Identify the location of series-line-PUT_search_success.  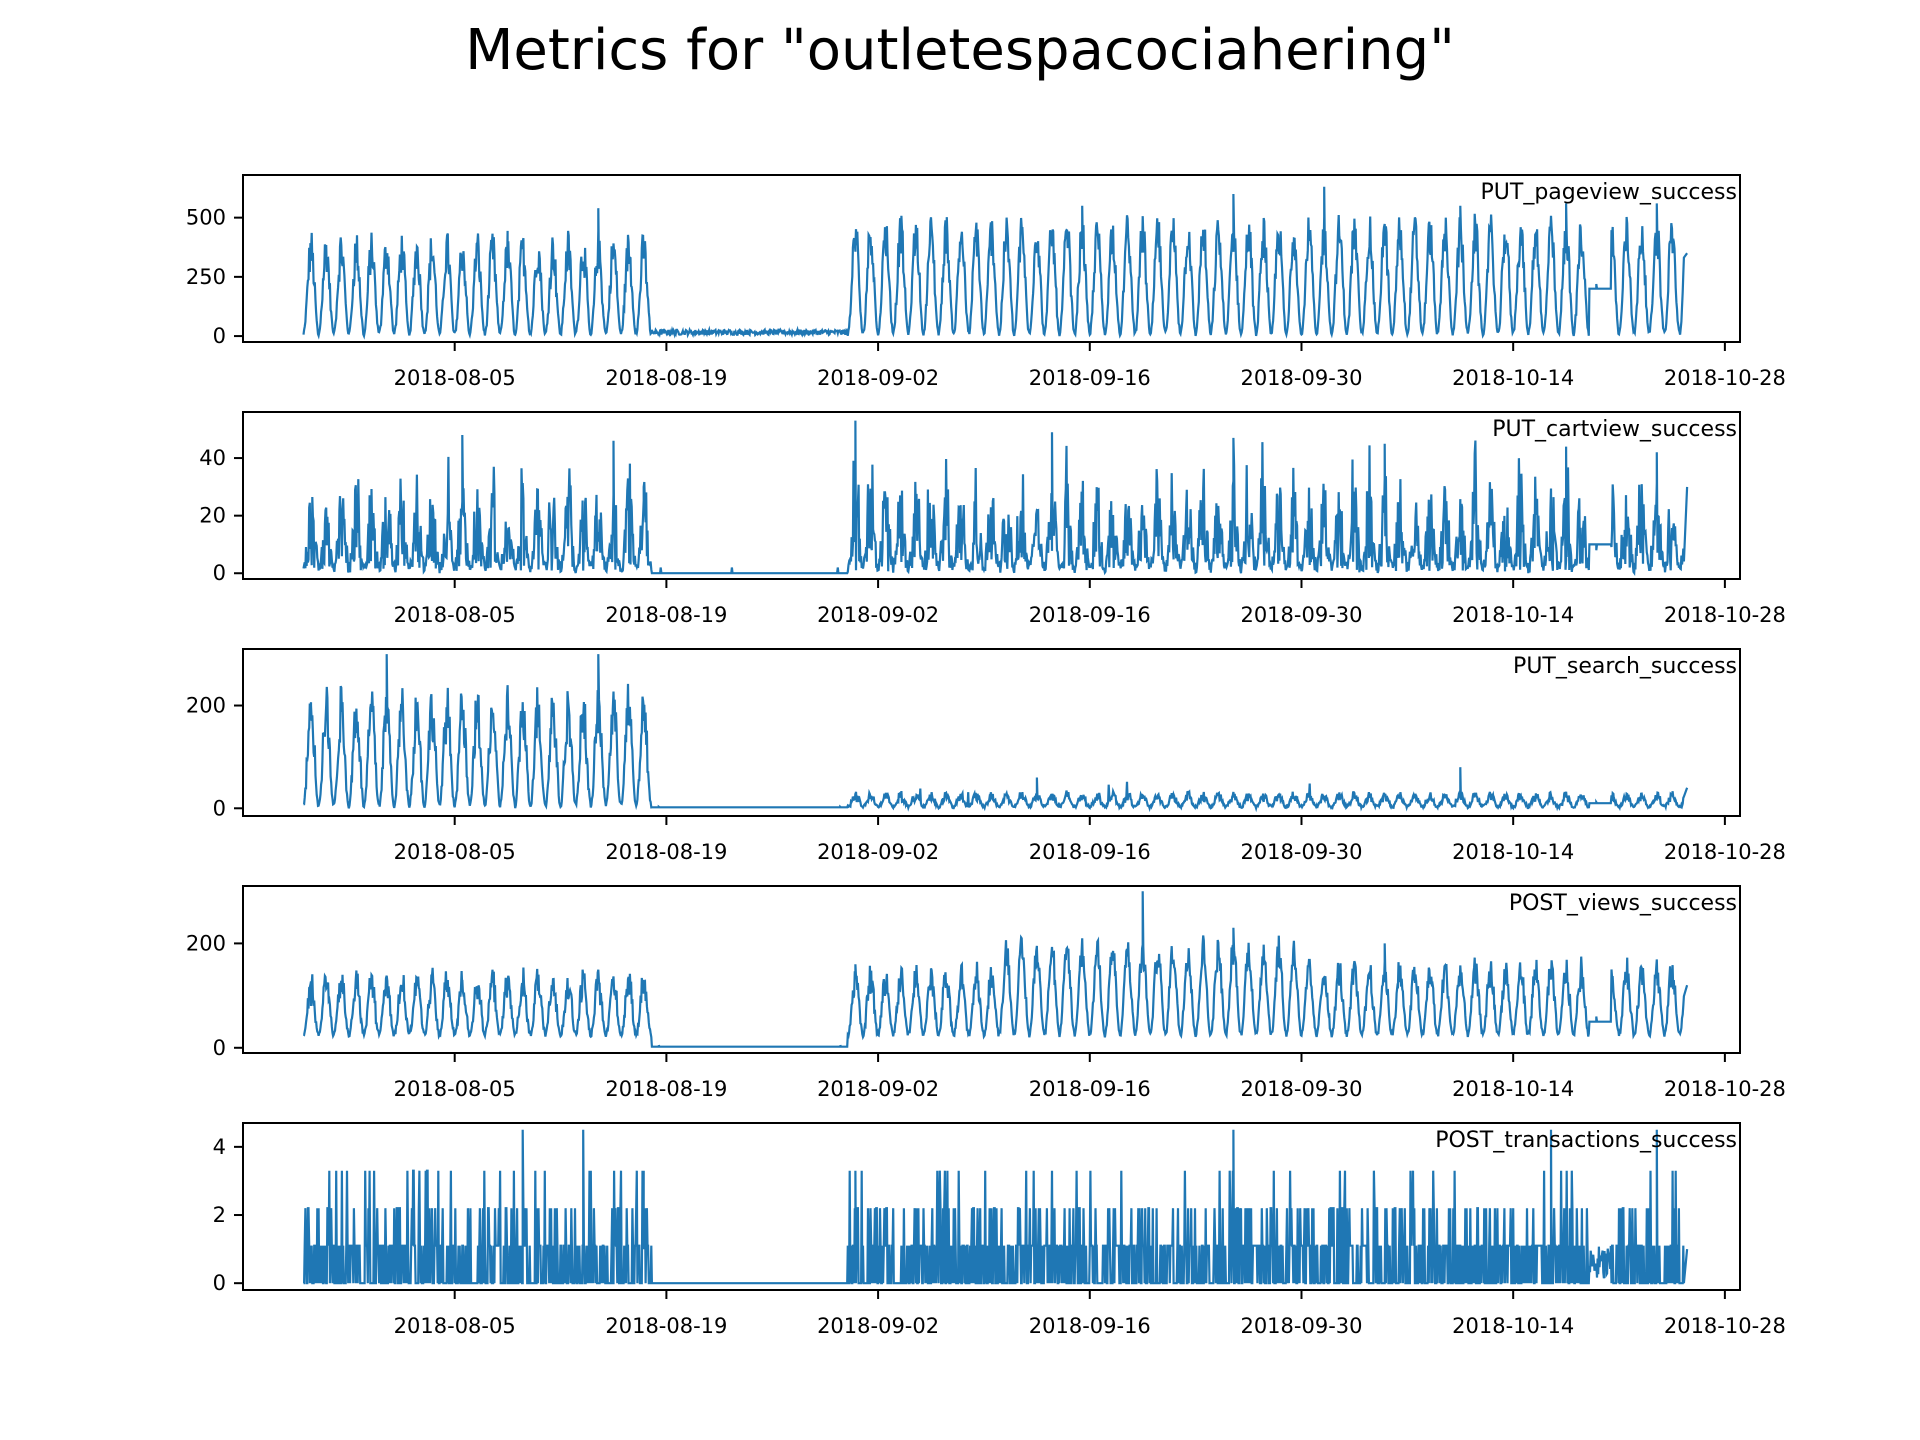
(996, 733).